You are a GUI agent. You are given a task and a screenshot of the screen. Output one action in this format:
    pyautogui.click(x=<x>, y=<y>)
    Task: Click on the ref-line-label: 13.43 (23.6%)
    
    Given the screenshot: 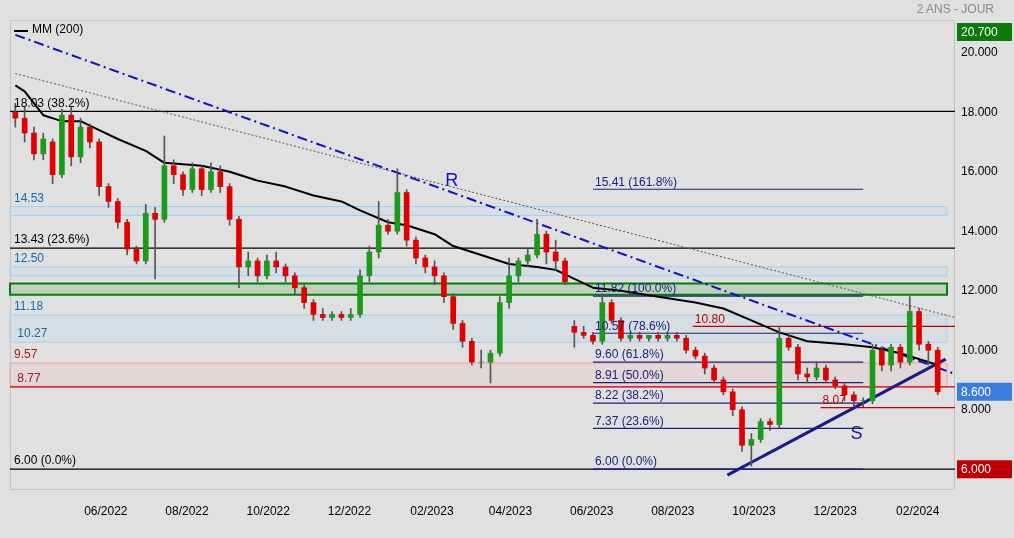 What is the action you would take?
    pyautogui.click(x=52, y=239)
    